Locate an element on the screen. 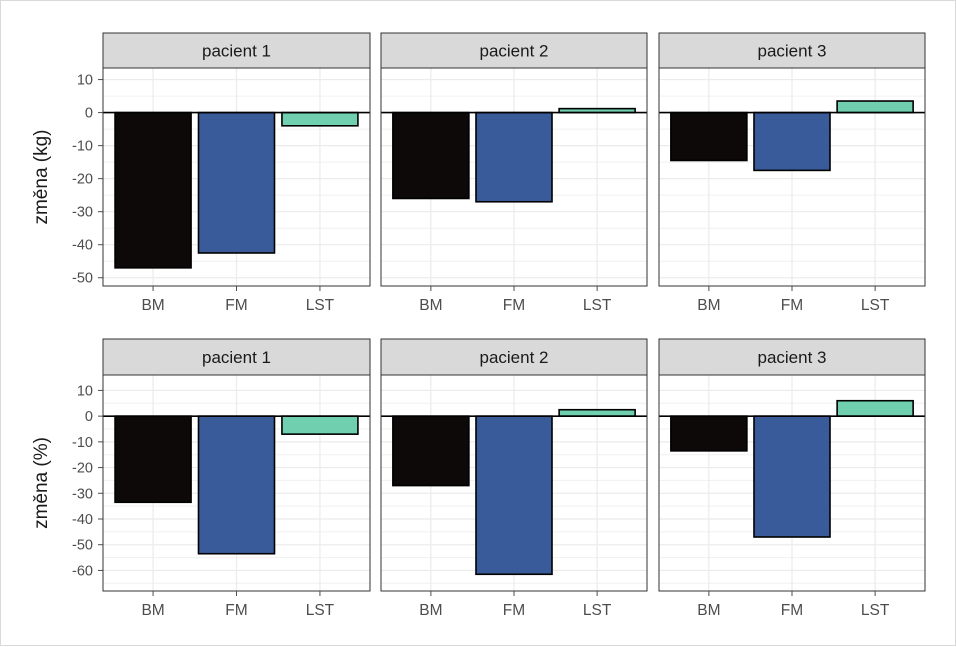 Image resolution: width=956 pixels, height=647 pixels. y-tick-label-row-1: -50 is located at coordinates (82, 279).